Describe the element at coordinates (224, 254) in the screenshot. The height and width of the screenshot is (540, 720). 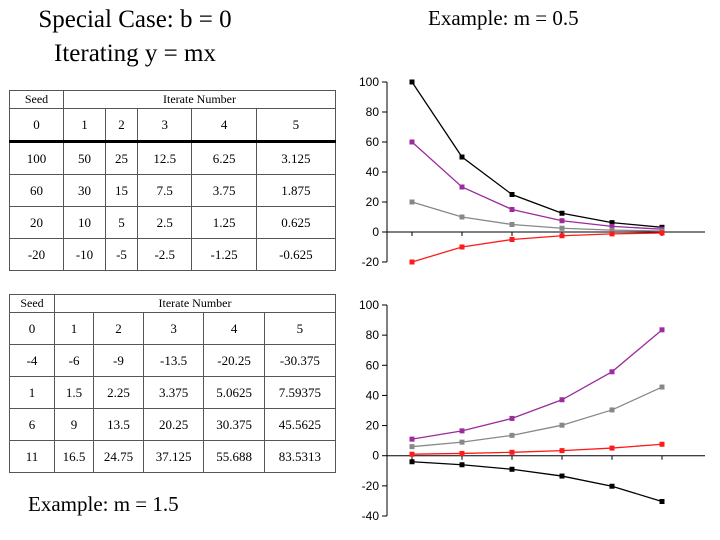
I see `table-cell: -1.25` at that location.